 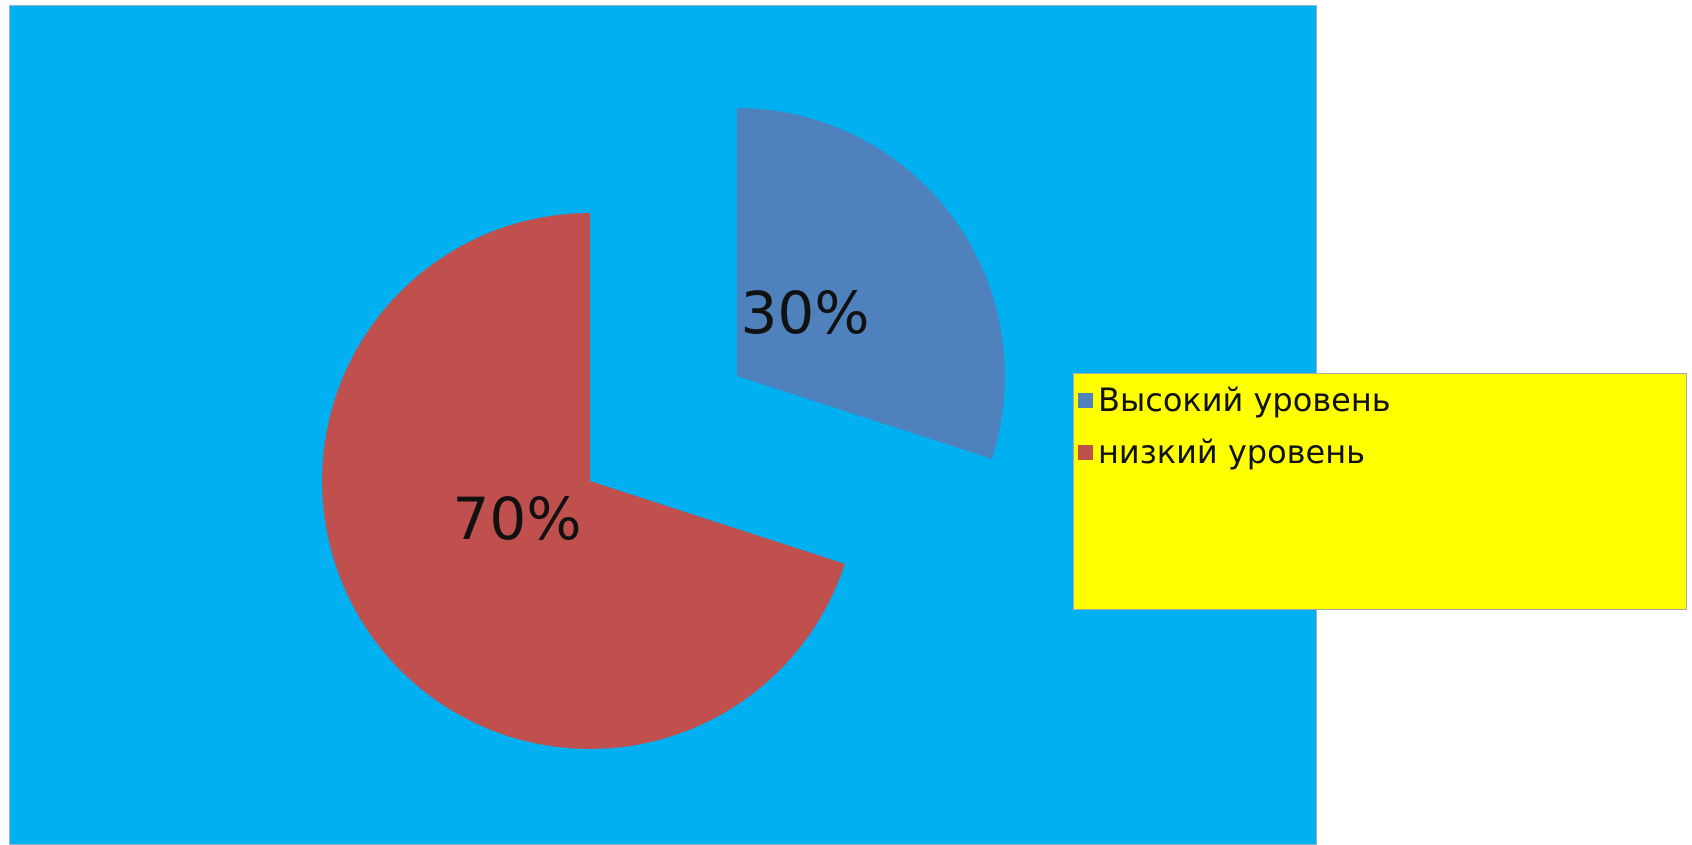 I want to click on legend-label-high: Высокий уровень, so click(x=1244, y=400).